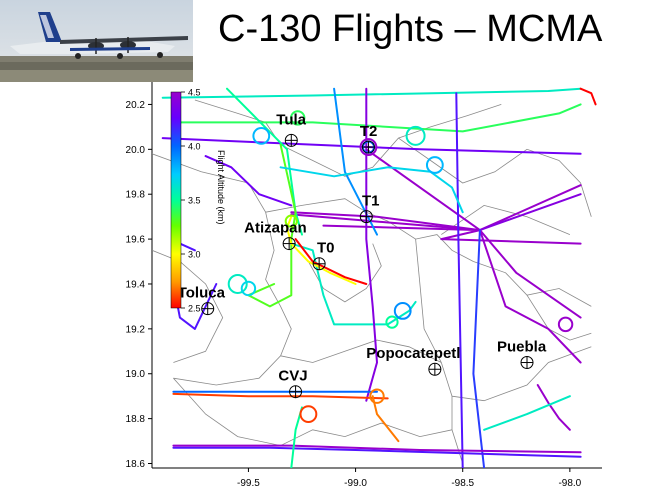  Describe the element at coordinates (136, 195) in the screenshot. I see `y-tick-label: 19.8` at that location.